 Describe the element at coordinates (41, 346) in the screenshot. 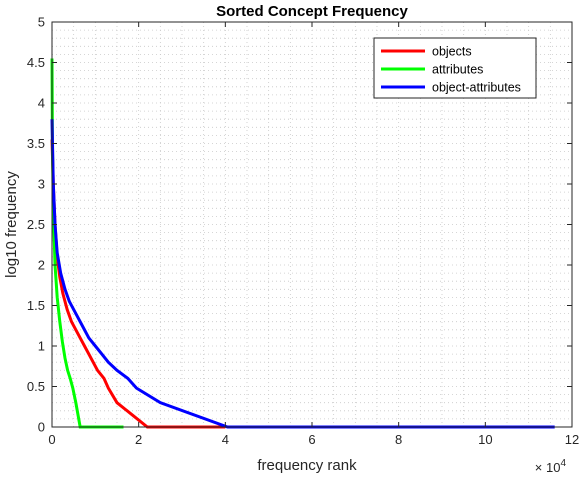

I see `y-tick-label: 1` at that location.